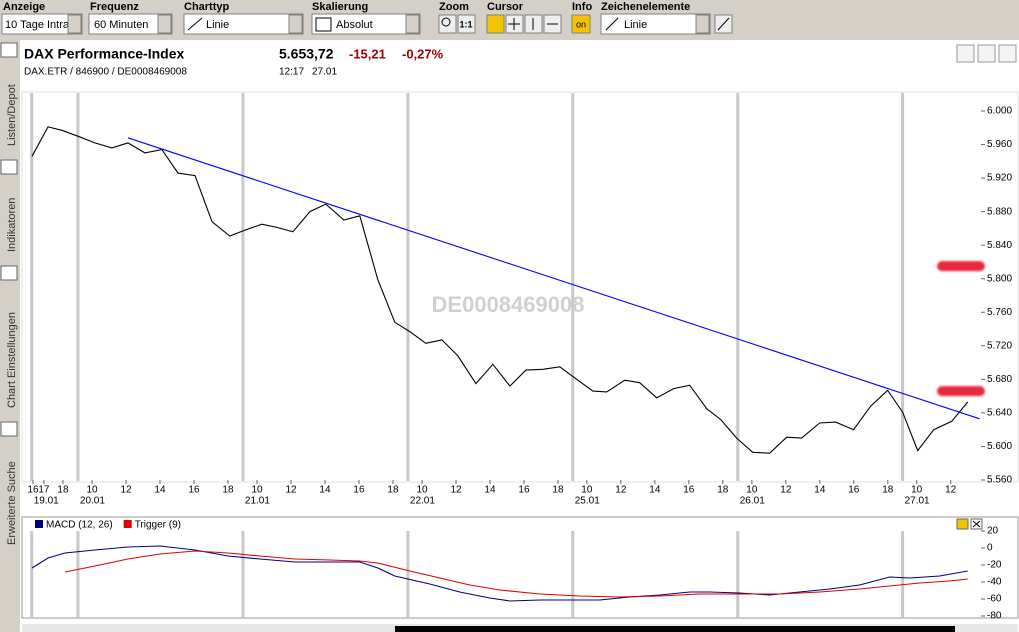  I want to click on toolbar-label: Charttyp, so click(207, 7).